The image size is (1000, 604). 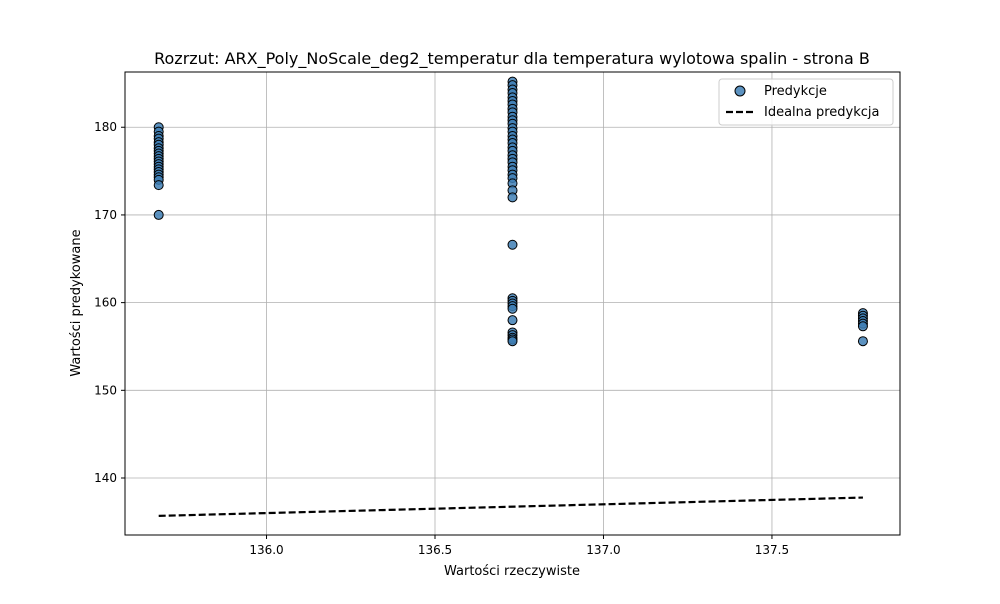 I want to click on legend: Predykcje Idealna predykcja, so click(x=806, y=102).